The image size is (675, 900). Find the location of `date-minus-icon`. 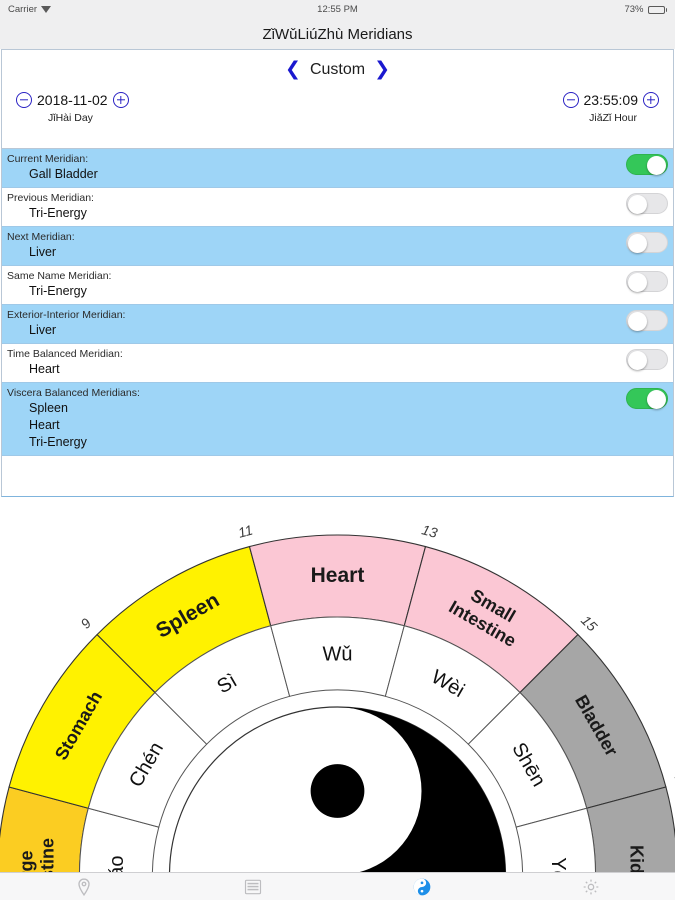

date-minus-icon is located at coordinates (24, 100).